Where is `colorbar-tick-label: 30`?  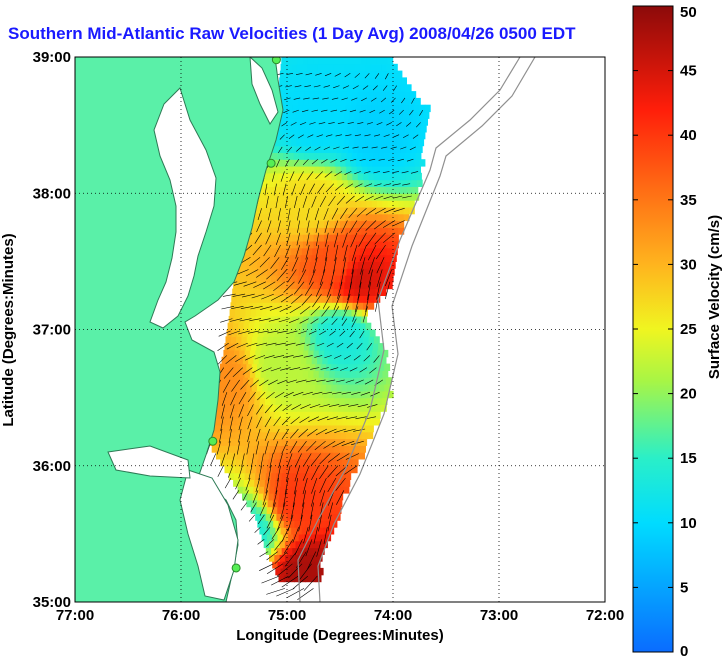 colorbar-tick-label: 30 is located at coordinates (688, 264).